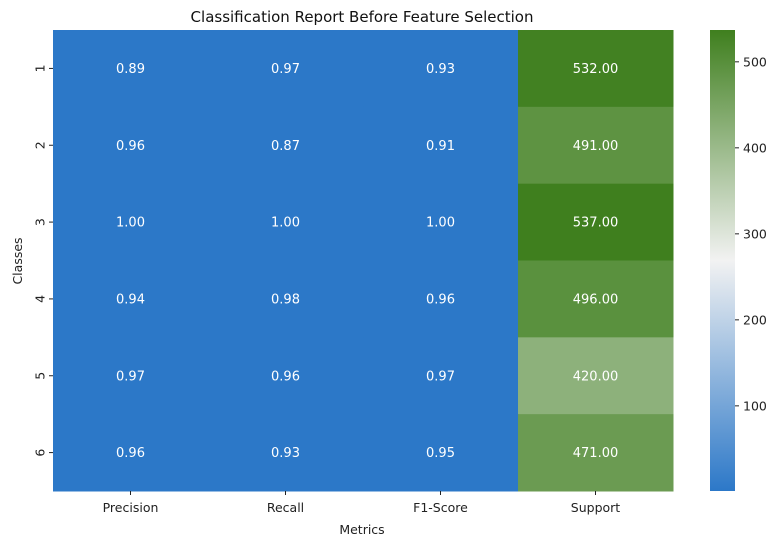 This screenshot has height=545, width=781. I want to click on y-tick-label: 4, so click(39, 299).